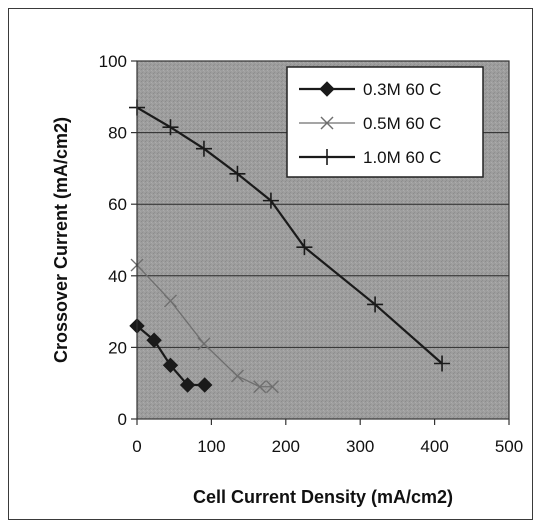 This screenshot has height=530, width=543. What do you see at coordinates (402, 157) in the screenshot?
I see `legend-label: 1.0M 60 C` at bounding box center [402, 157].